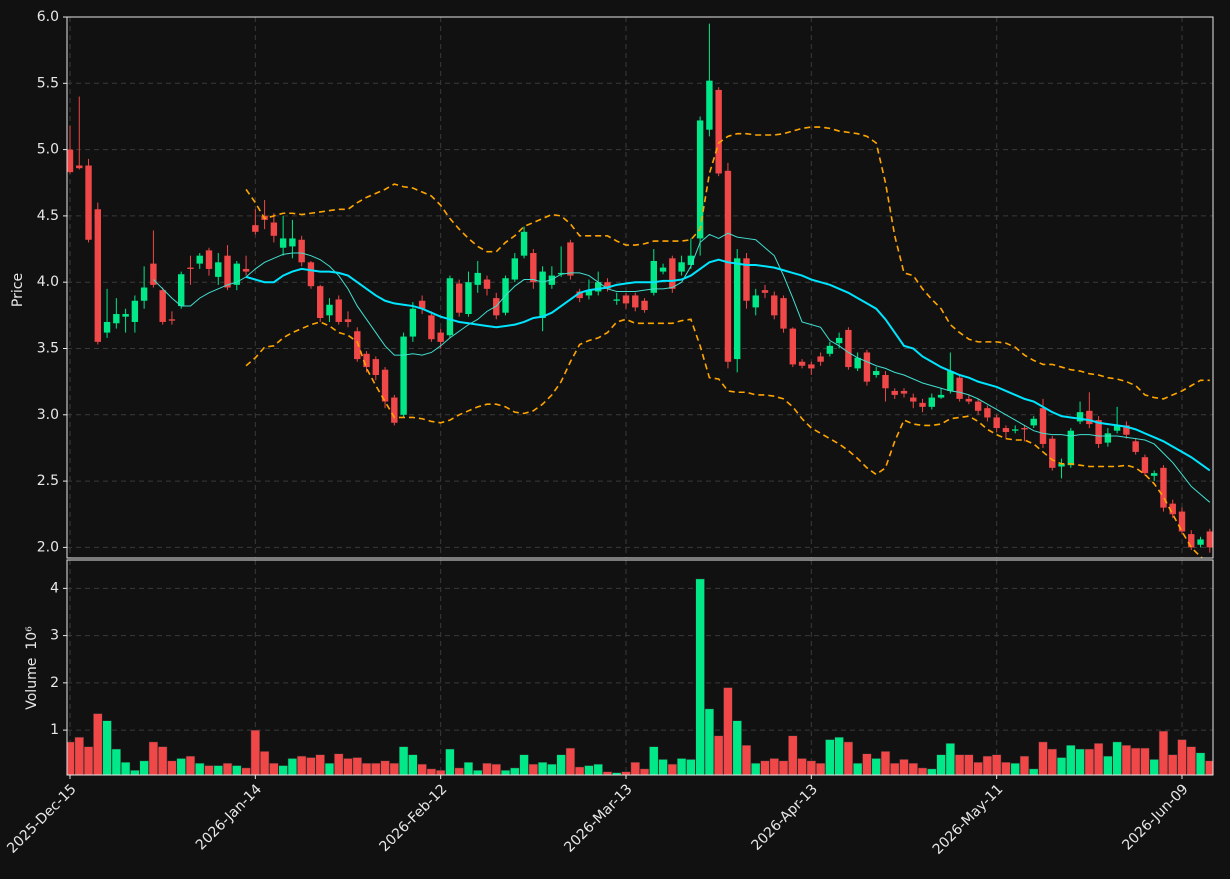 The height and width of the screenshot is (879, 1230). I want to click on volume-scale: 10⁶, so click(32, 638).